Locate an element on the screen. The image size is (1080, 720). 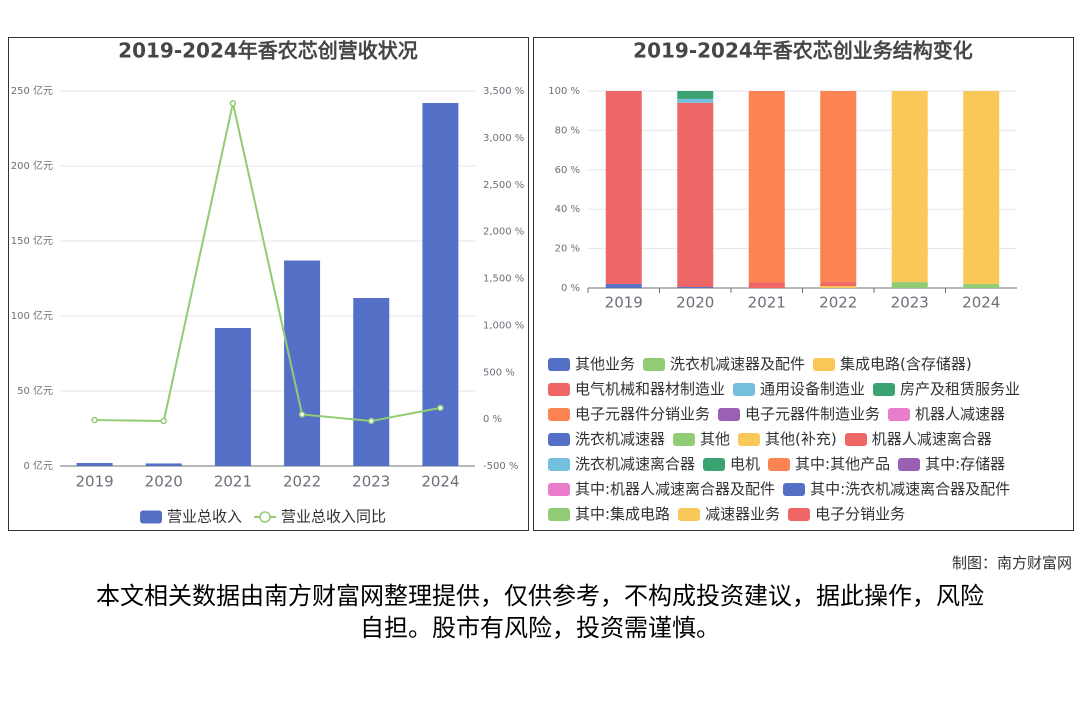
legend-item: 电机 is located at coordinates (731, 464).